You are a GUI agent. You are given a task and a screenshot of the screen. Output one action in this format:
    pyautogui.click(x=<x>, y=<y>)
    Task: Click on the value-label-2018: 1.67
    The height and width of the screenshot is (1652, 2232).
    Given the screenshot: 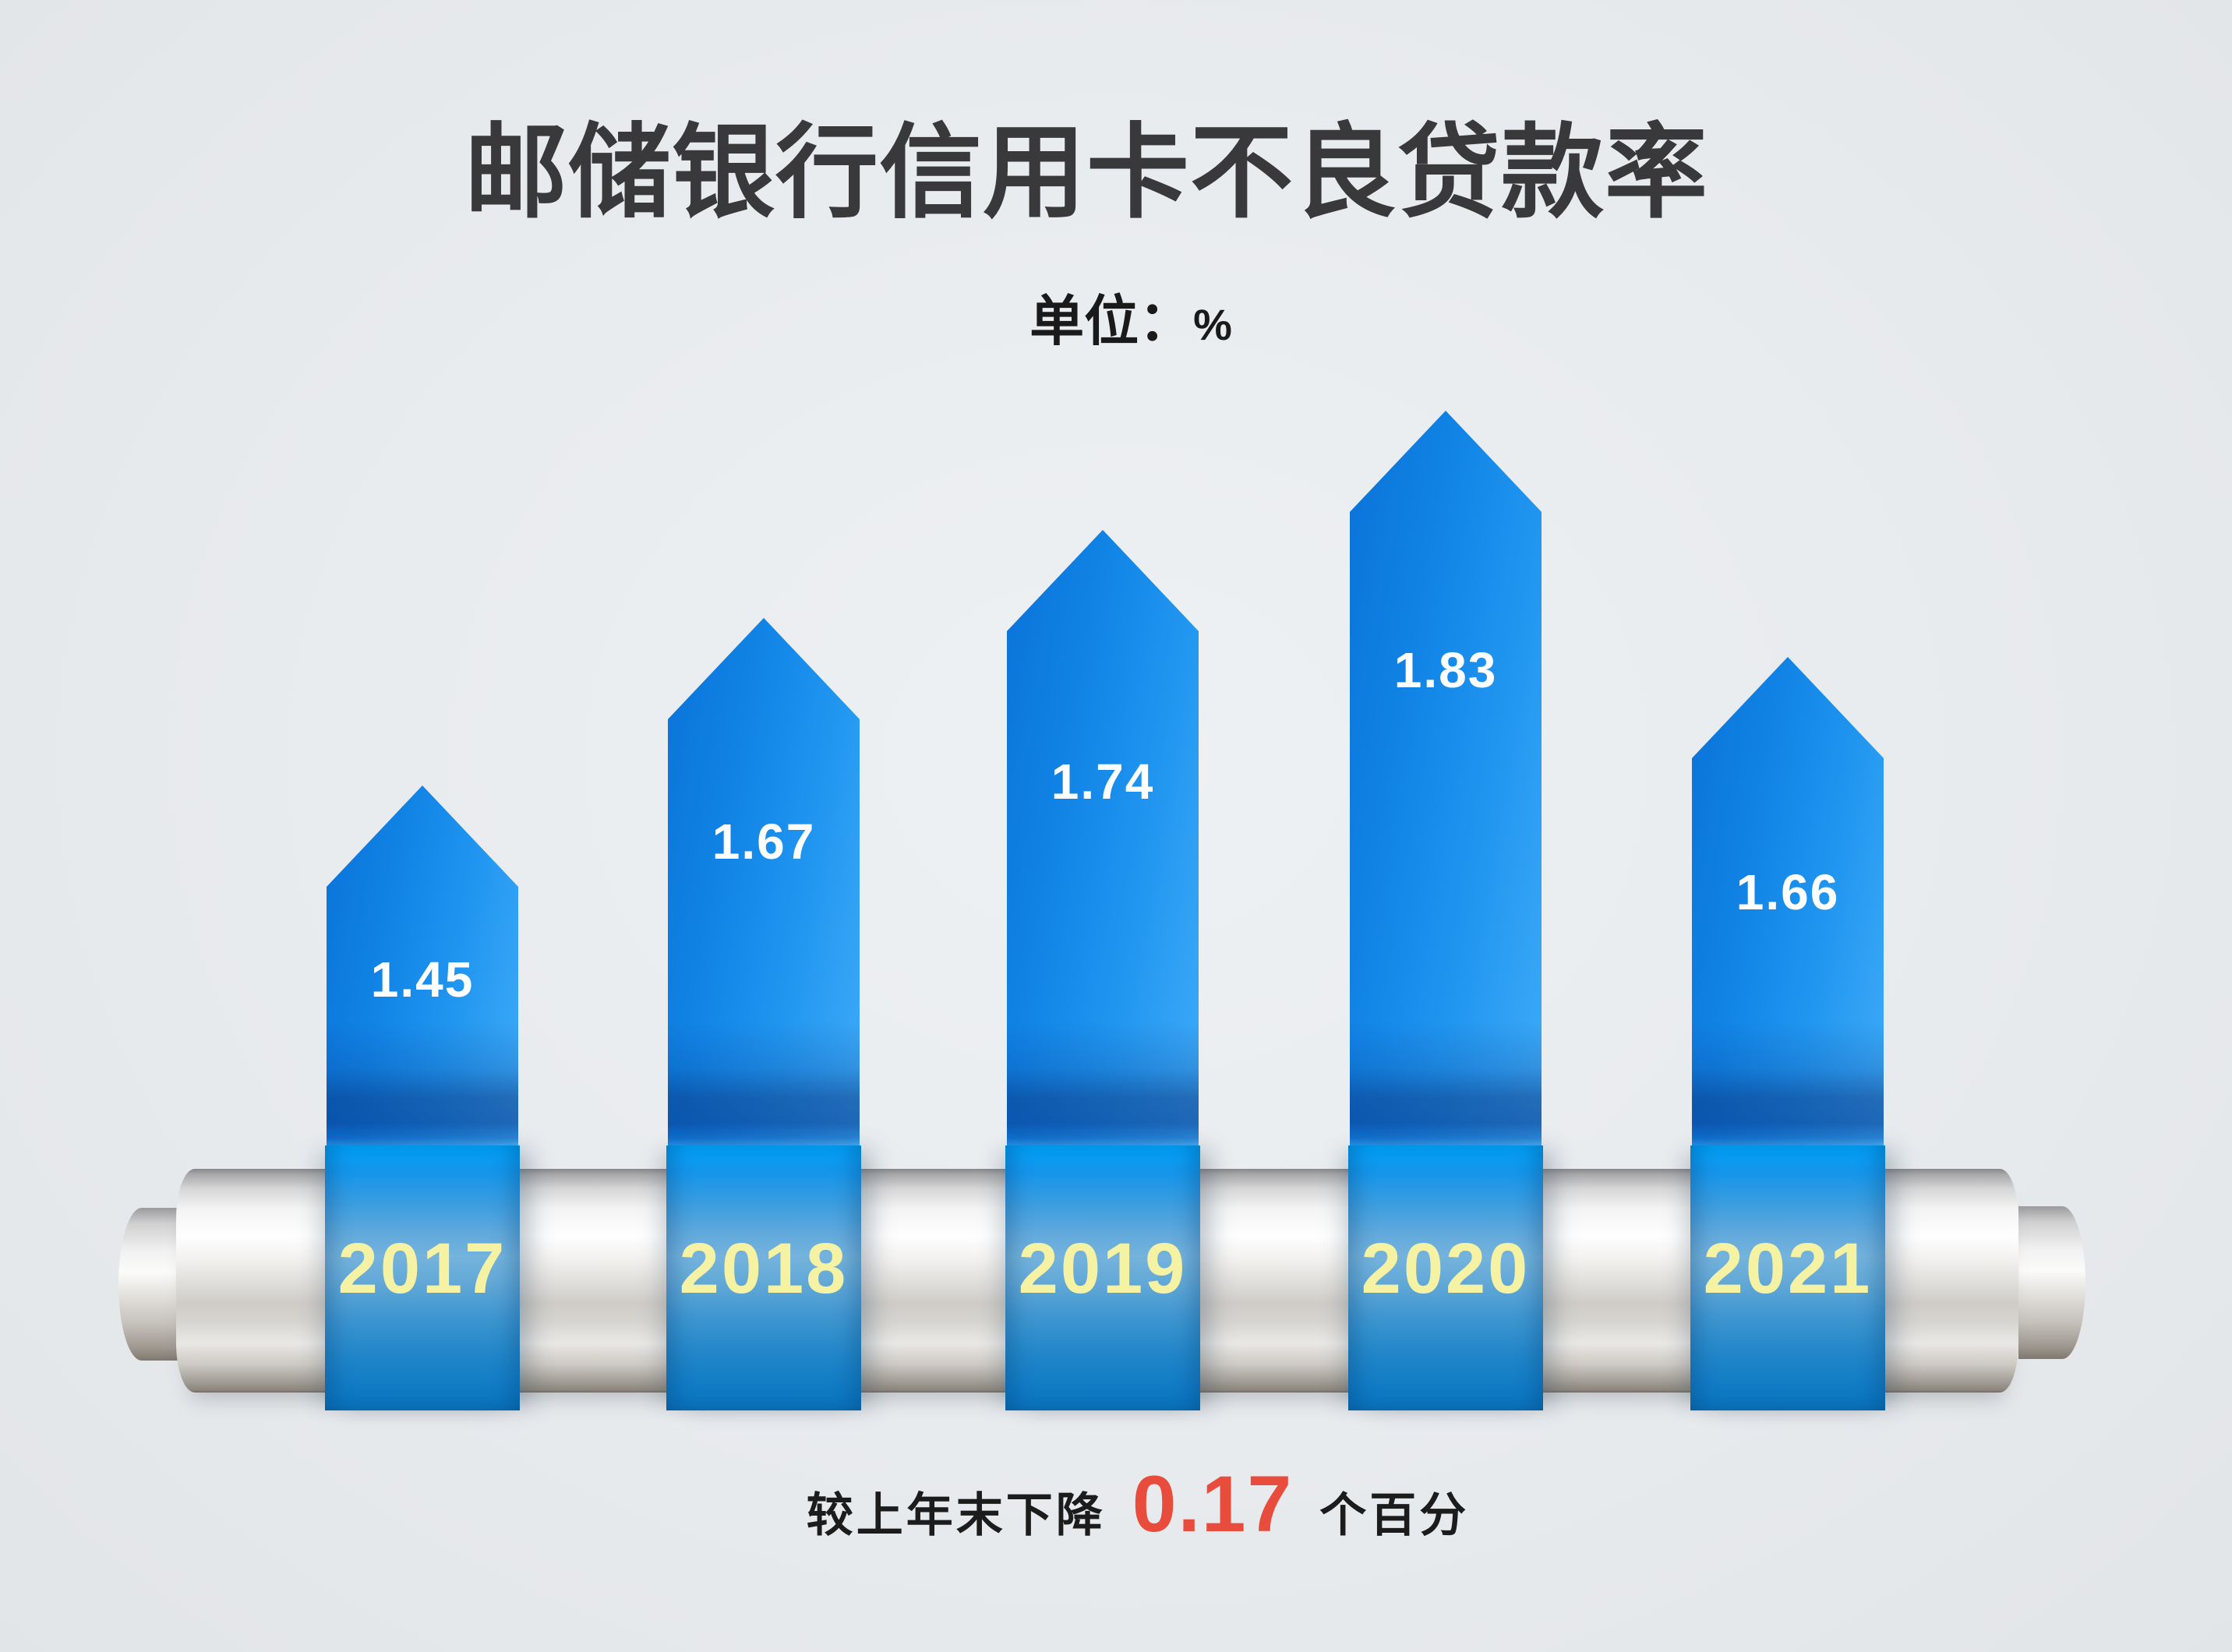 What is the action you would take?
    pyautogui.click(x=764, y=842)
    